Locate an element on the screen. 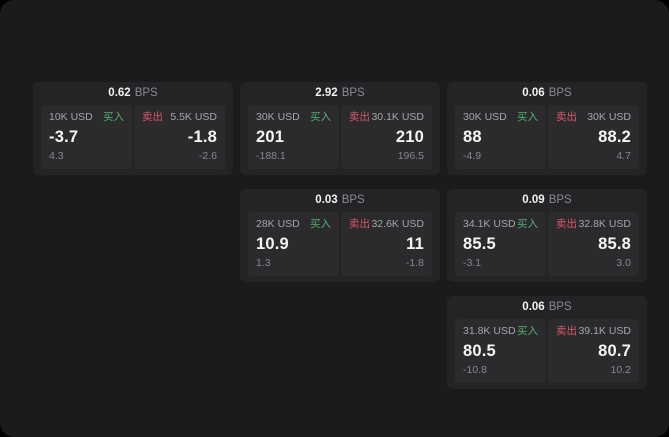 The width and height of the screenshot is (669, 437). buy-change: -10.8 is located at coordinates (475, 370).